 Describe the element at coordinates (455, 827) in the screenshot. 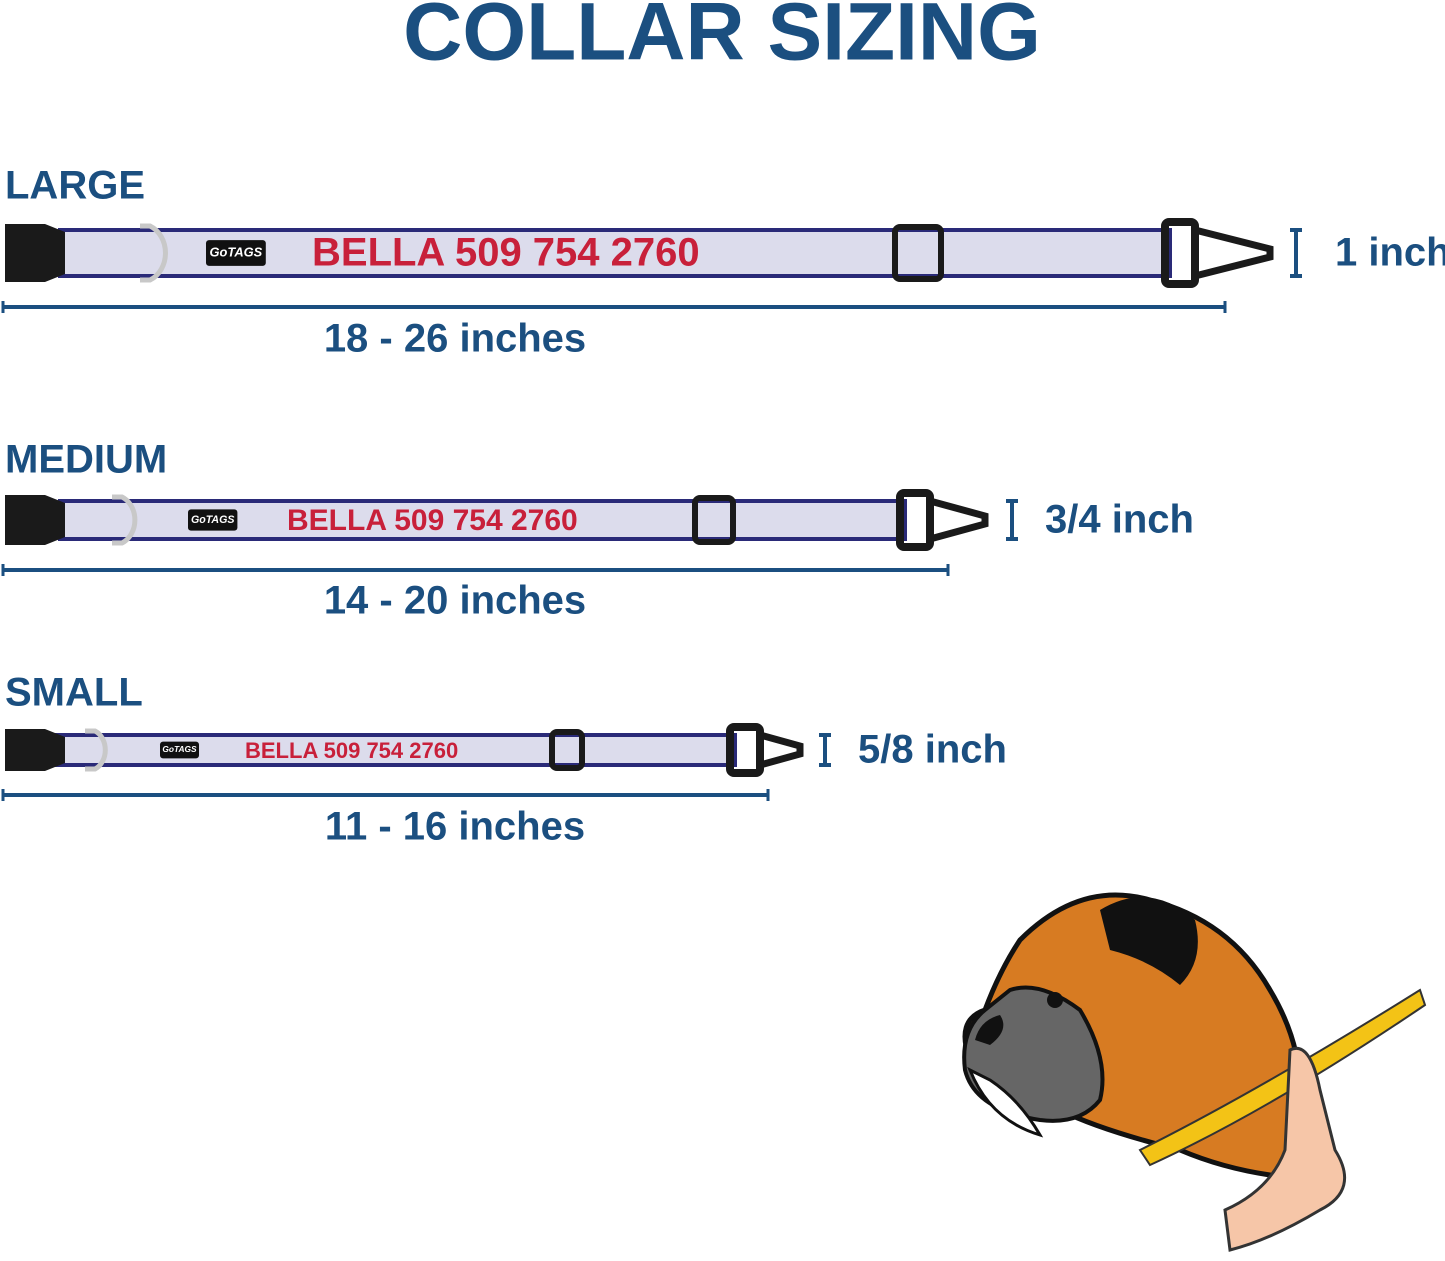

I see `length-label: 11 - 16 inches` at that location.